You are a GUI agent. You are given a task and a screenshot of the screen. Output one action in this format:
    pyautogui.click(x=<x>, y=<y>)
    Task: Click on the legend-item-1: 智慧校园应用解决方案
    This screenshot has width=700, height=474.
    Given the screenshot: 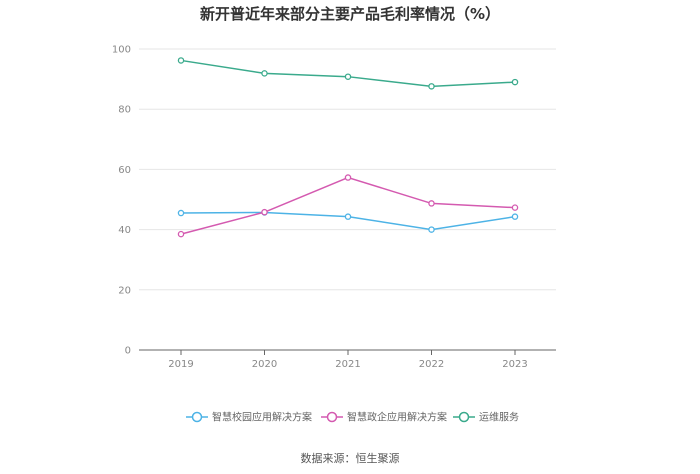 What is the action you would take?
    pyautogui.click(x=249, y=417)
    